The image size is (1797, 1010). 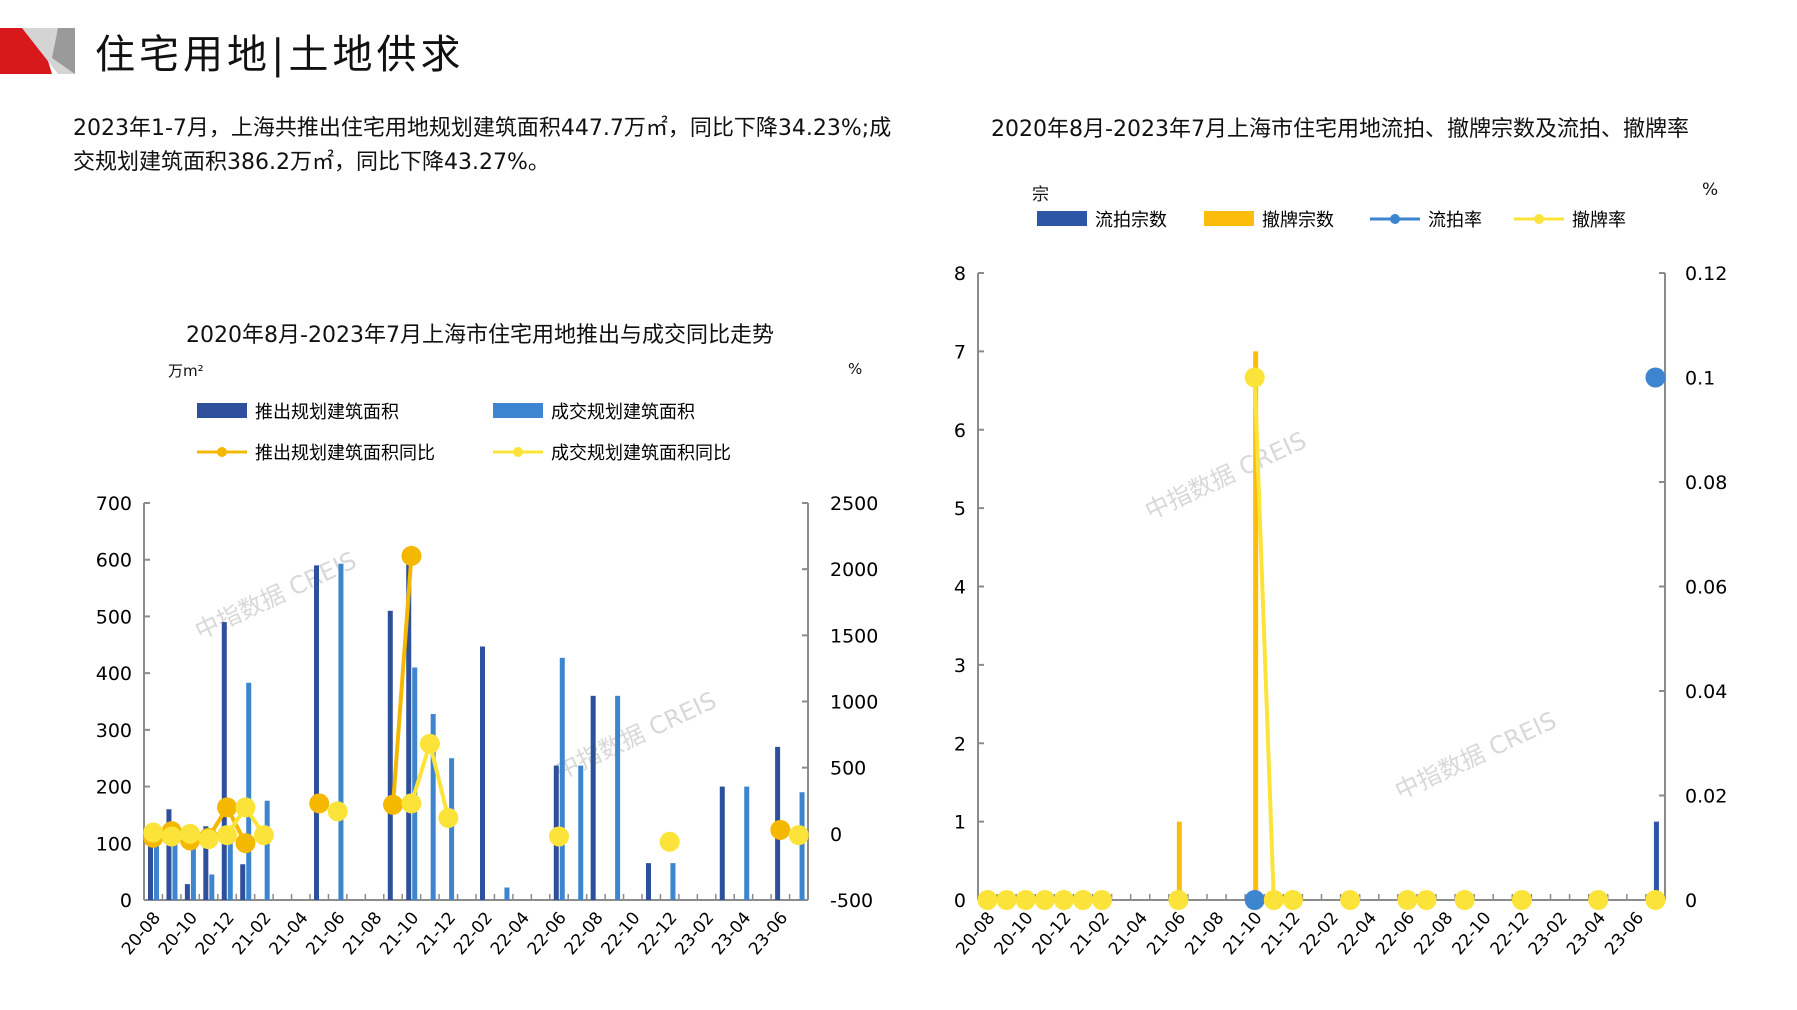 I want to click on y-tick-label: 600, so click(x=114, y=561).